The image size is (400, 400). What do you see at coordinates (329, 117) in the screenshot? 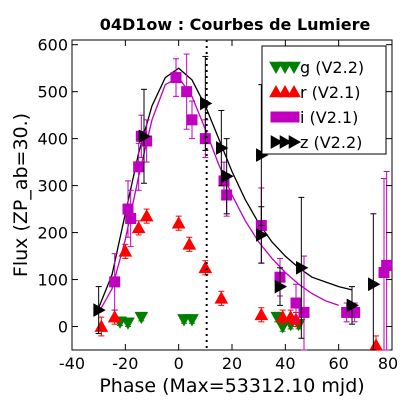
I see `legend-label-i: i (V2.1)` at bounding box center [329, 117].